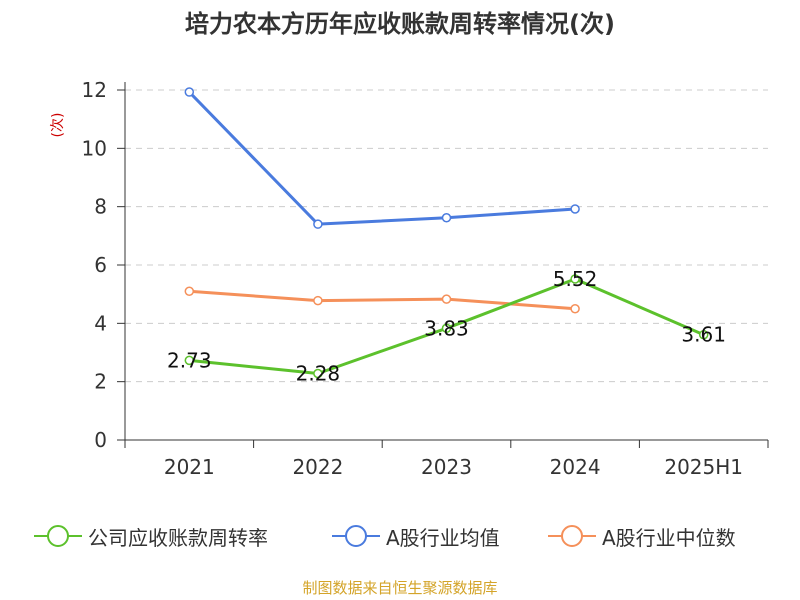 The image size is (800, 600). I want to click on legend-item: A股行业均值, so click(415, 536).